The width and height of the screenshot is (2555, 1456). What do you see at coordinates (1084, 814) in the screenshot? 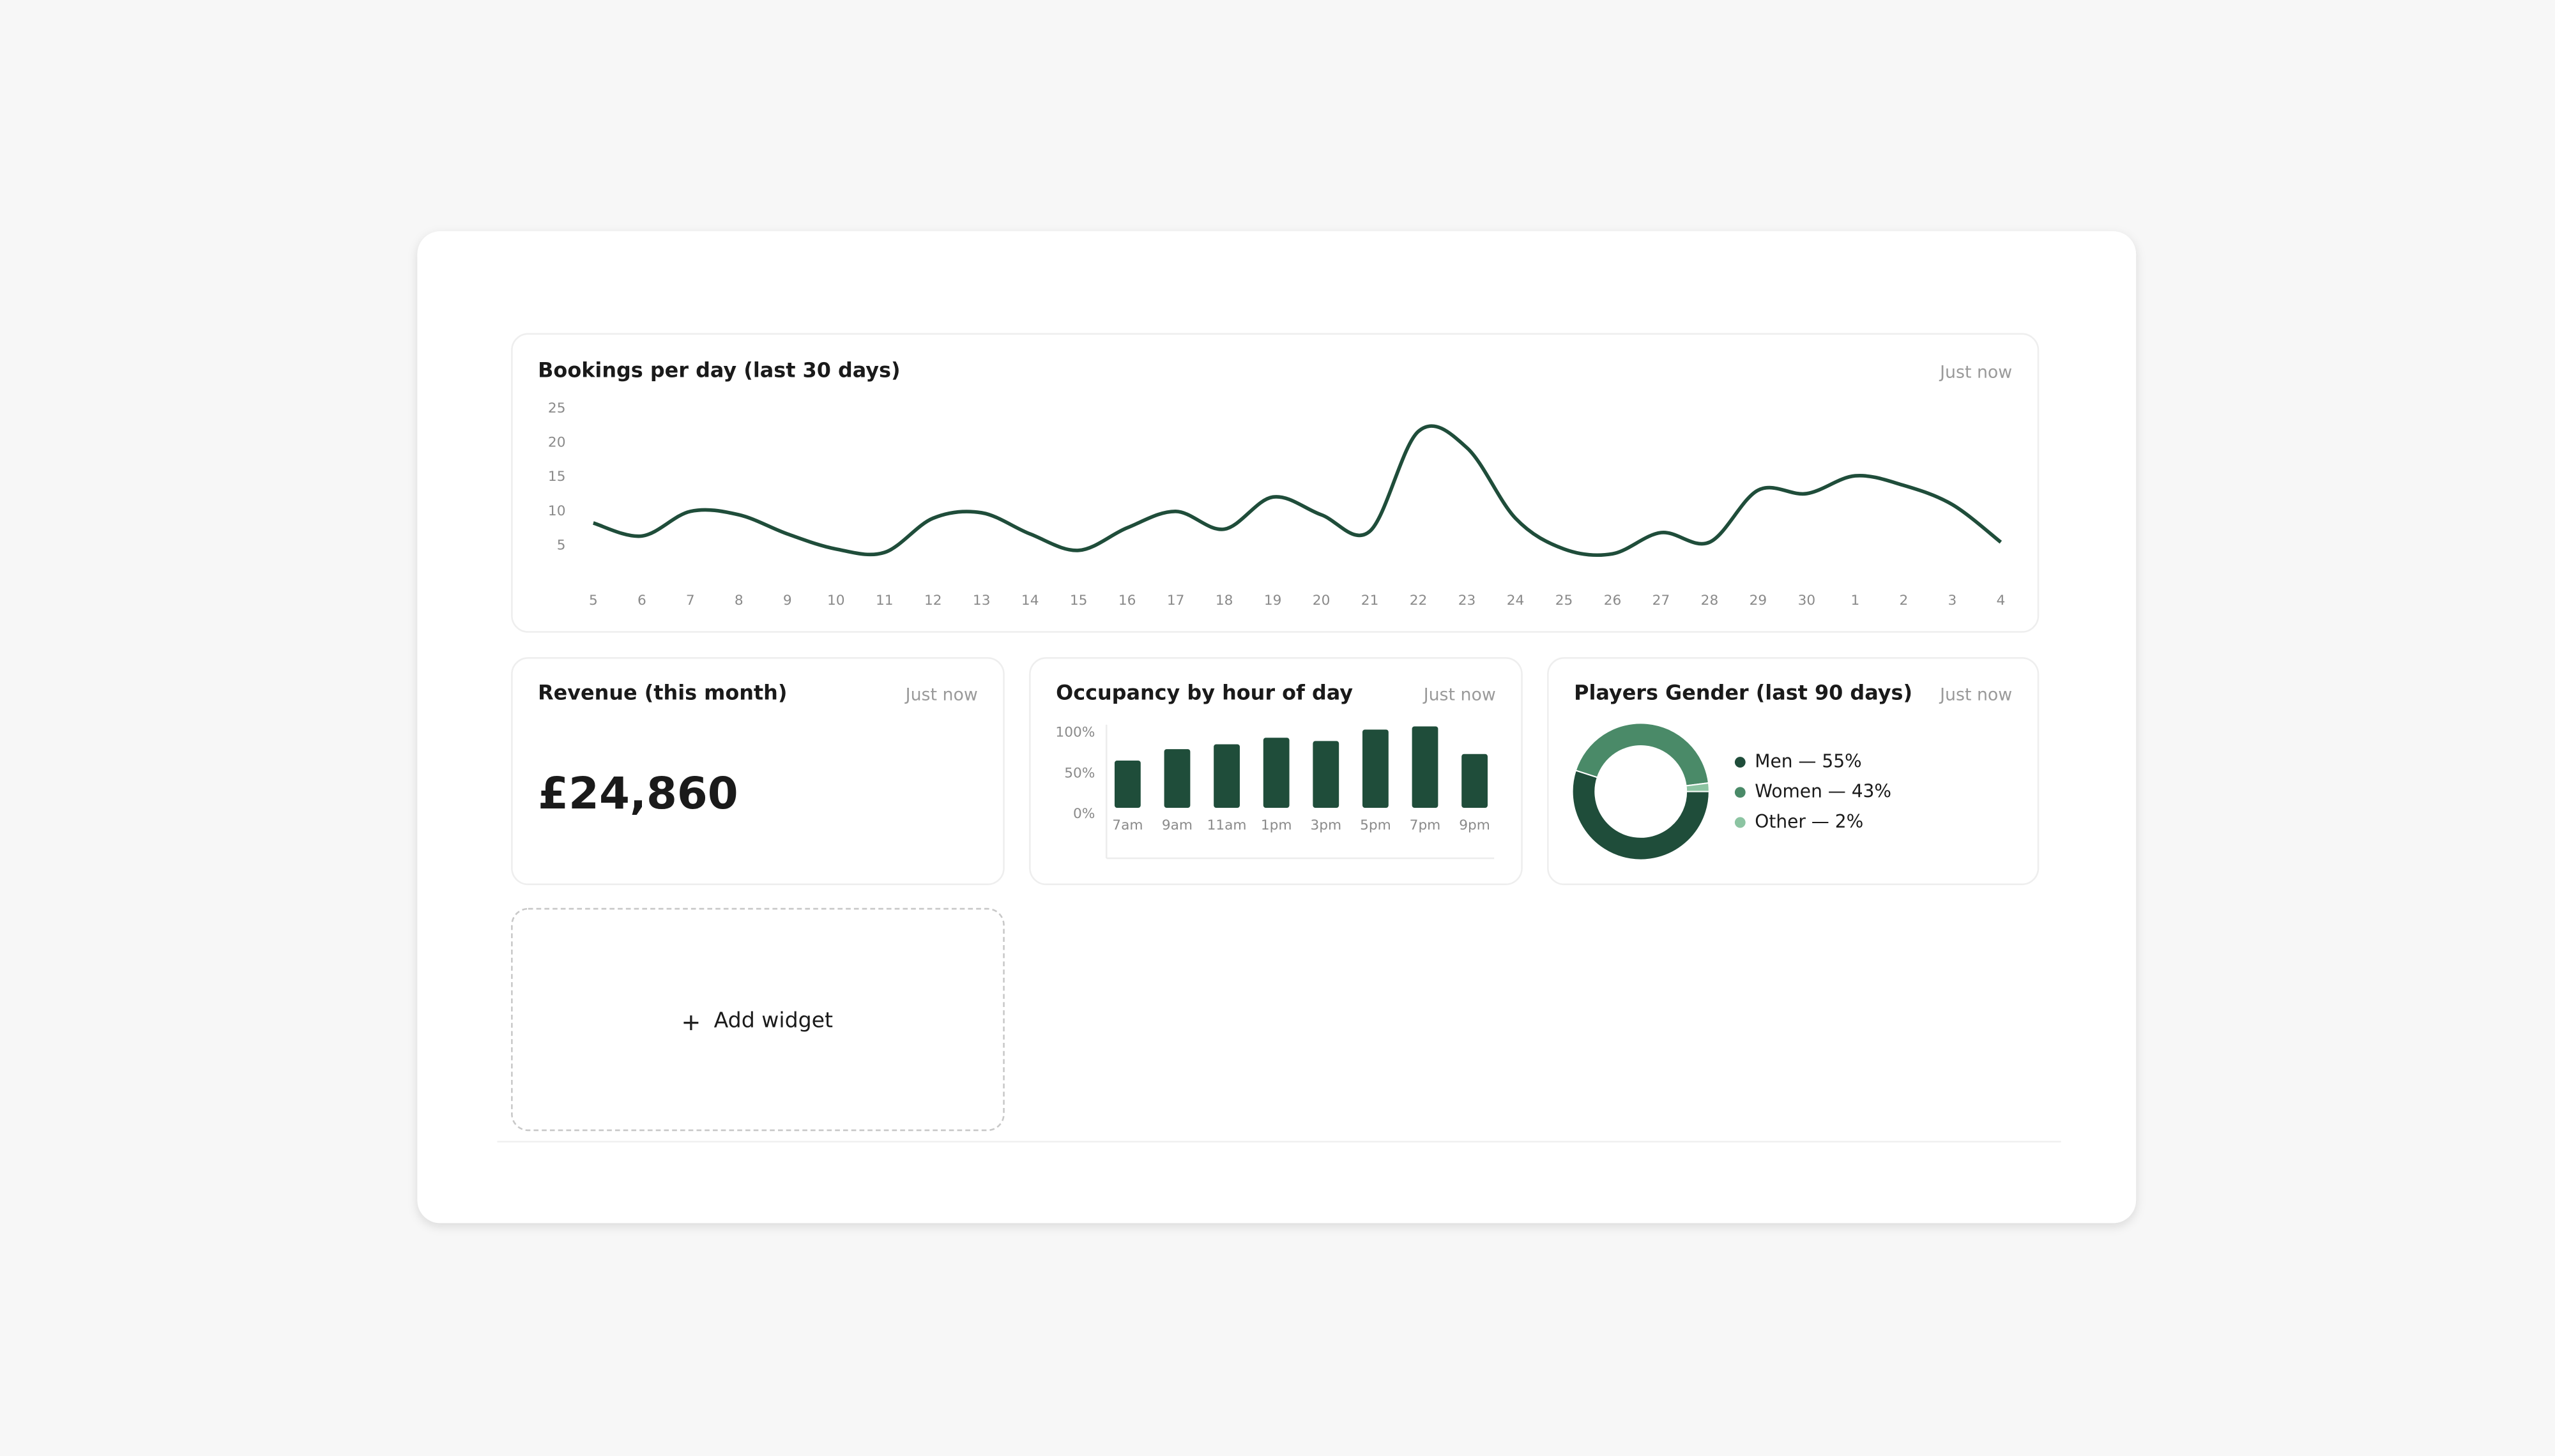
I see `y-tick-label: 0%` at bounding box center [1084, 814].